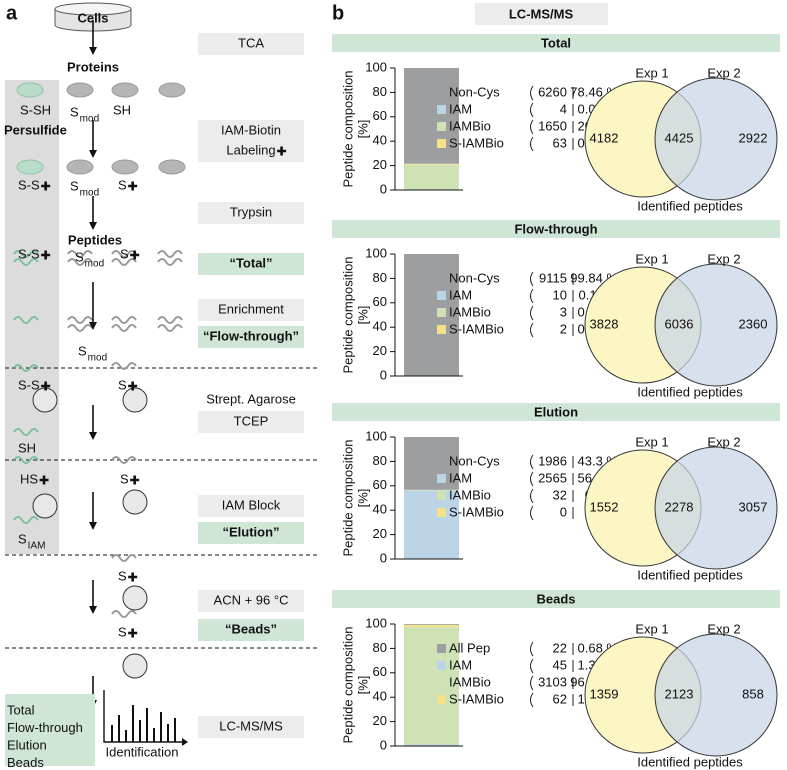 This screenshot has height=770, width=787. What do you see at coordinates (380, 115) in the screenshot?
I see `y-tick-label: 60` at bounding box center [380, 115].